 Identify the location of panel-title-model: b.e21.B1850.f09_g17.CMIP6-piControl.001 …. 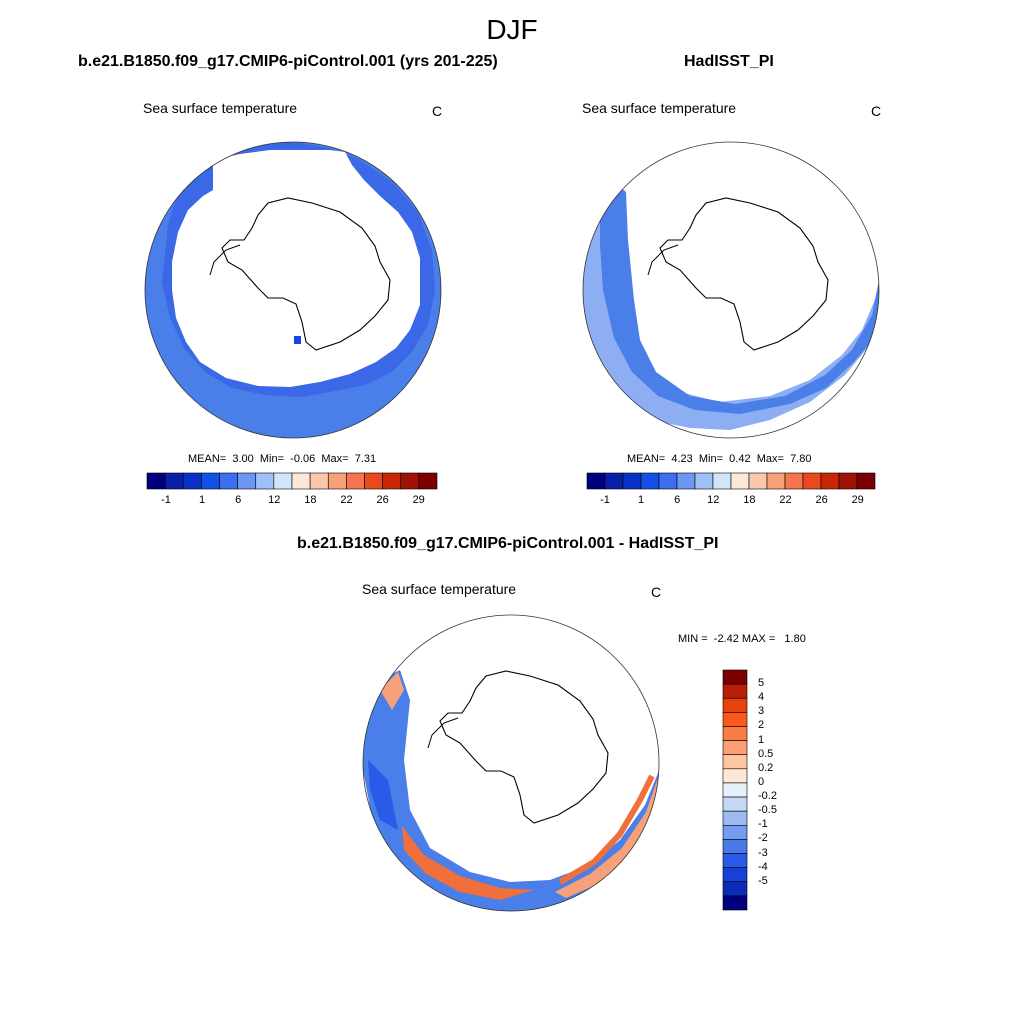
(288, 61).